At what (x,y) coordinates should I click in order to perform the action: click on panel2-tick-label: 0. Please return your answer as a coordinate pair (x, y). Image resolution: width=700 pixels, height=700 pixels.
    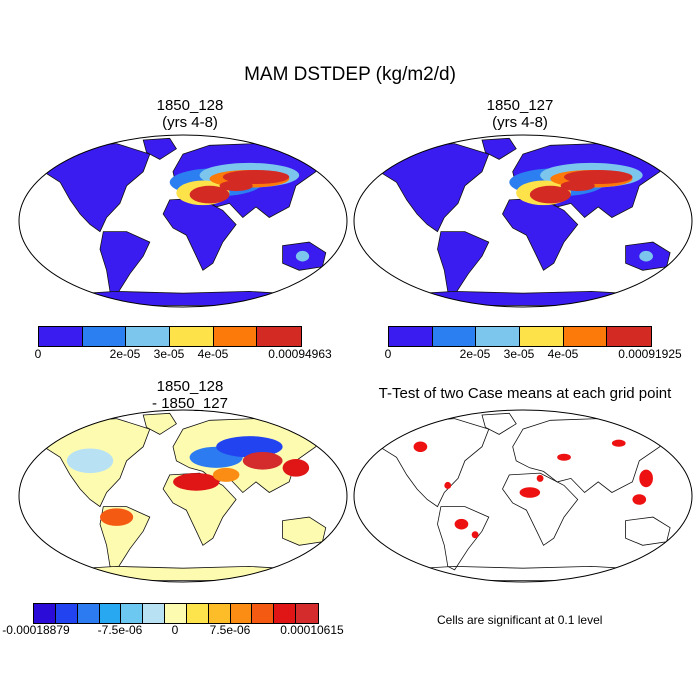
    Looking at the image, I should click on (388, 354).